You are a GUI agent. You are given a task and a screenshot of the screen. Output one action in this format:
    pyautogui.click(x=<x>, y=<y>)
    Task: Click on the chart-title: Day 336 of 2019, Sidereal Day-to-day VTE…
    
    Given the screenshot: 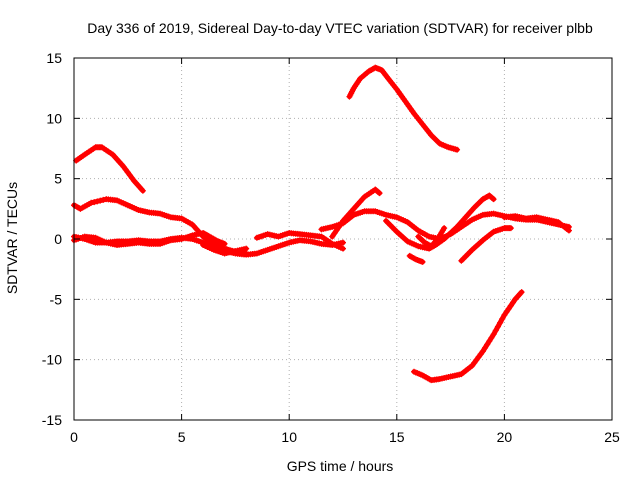 What is the action you would take?
    pyautogui.click(x=340, y=28)
    